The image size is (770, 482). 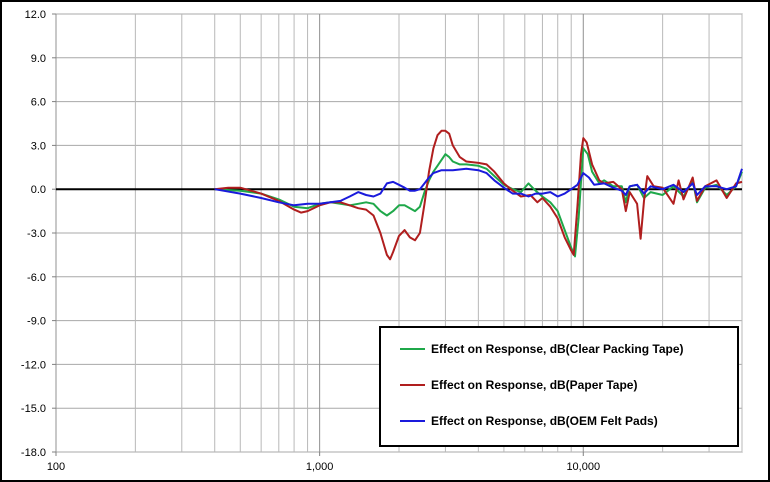 I want to click on y-tick-label: 0.0, so click(x=38, y=190).